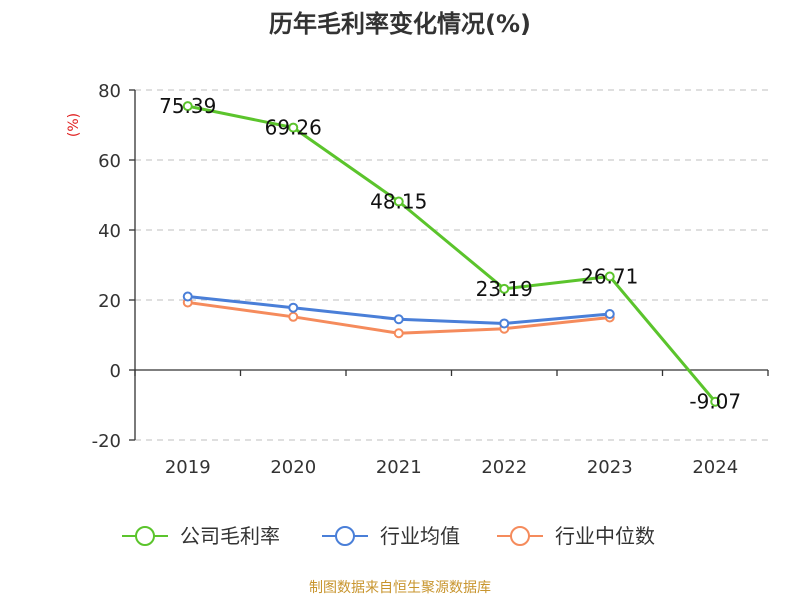 The height and width of the screenshot is (600, 800). I want to click on data-label: 26.71, so click(609, 277).